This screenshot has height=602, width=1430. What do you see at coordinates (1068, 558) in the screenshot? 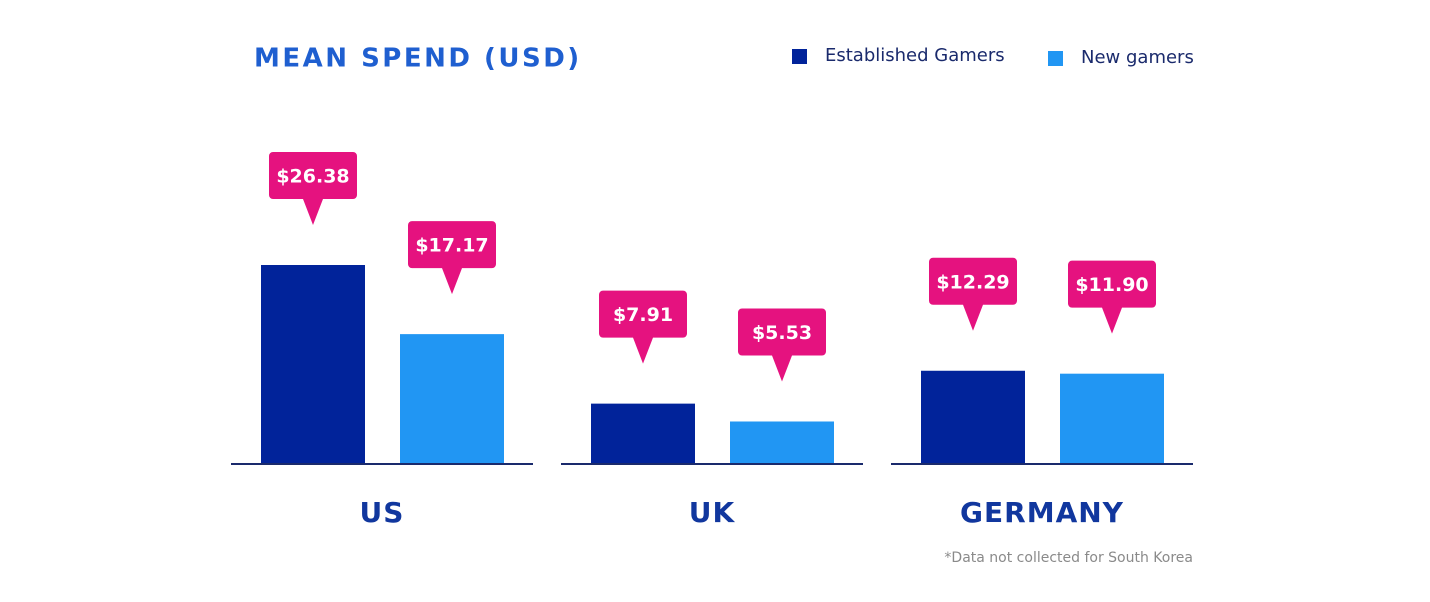
I see `footnote: *Data not collected for South Korea` at bounding box center [1068, 558].